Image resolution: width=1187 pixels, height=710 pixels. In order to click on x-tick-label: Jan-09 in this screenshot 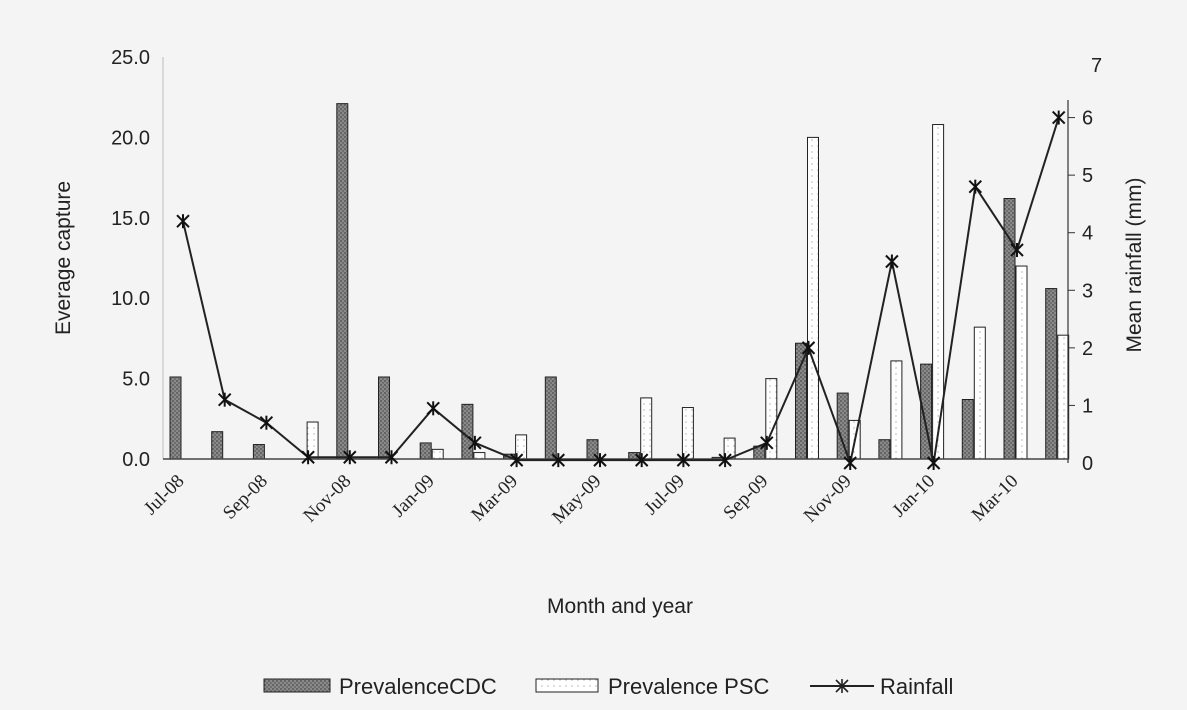, I will do `click(413, 496)`.